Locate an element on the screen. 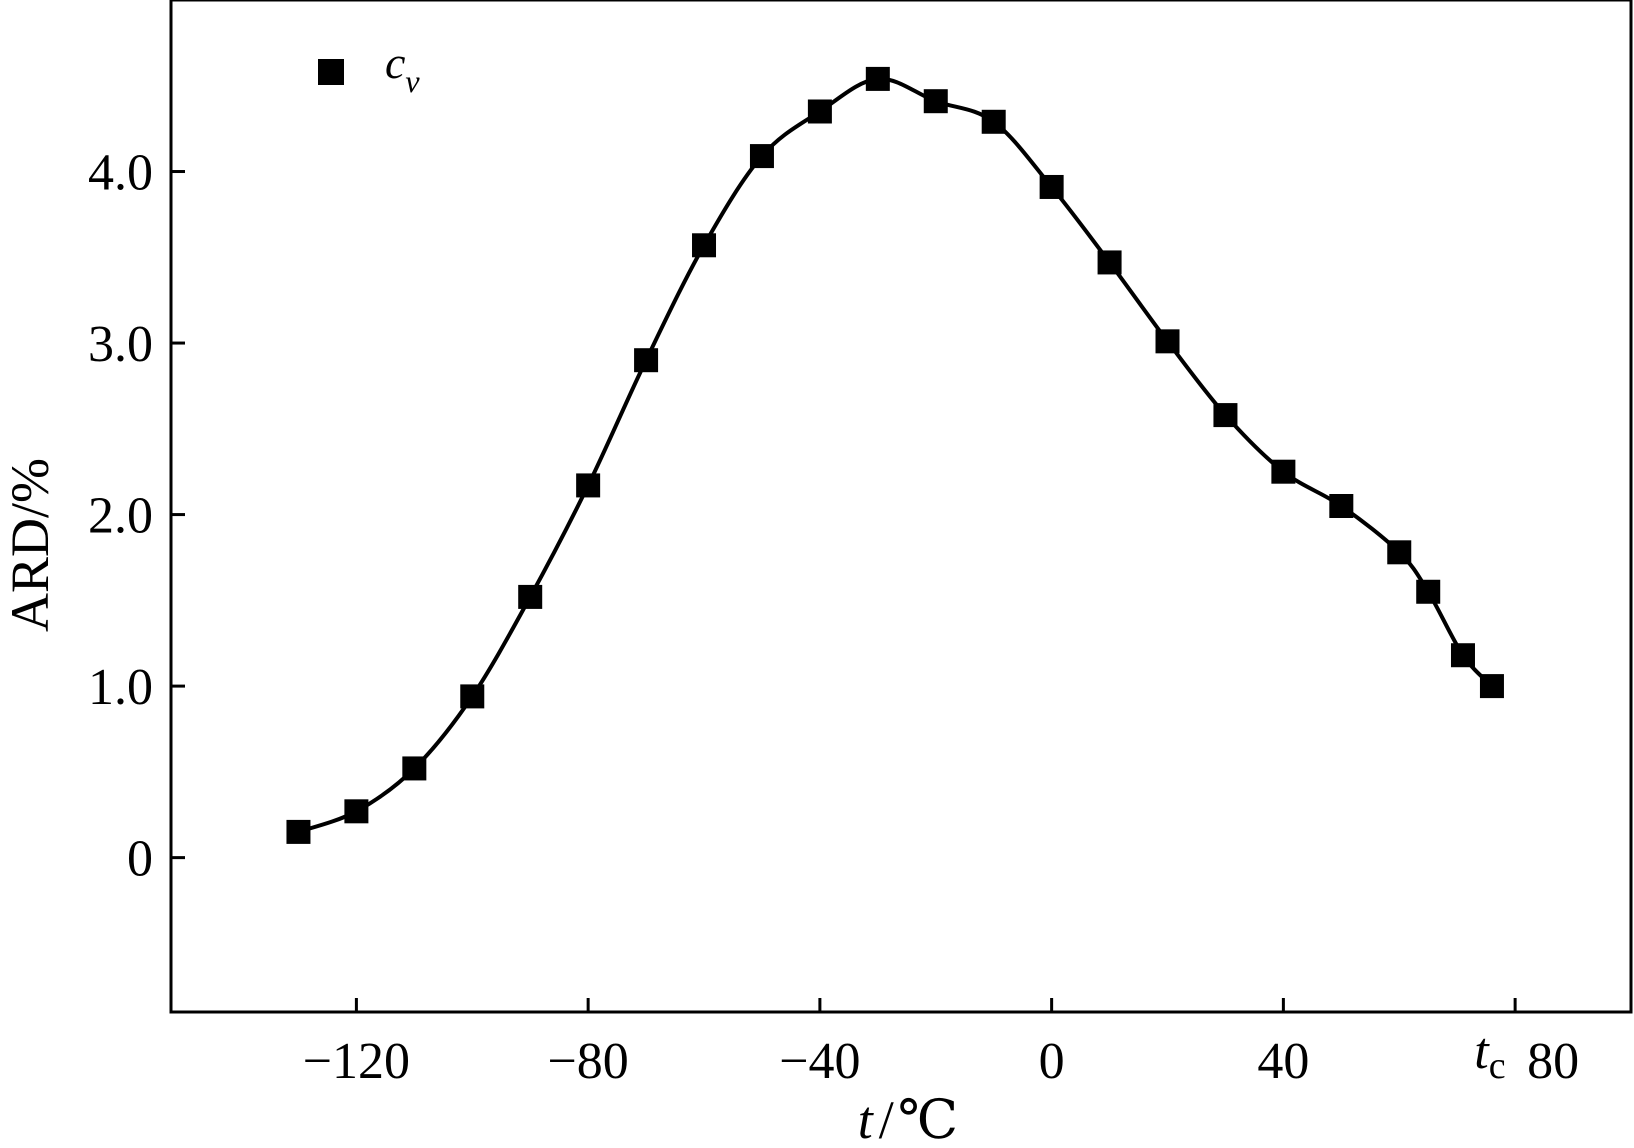 The image size is (1634, 1148). critical-temperature-label: tc is located at coordinates (1489, 1055).